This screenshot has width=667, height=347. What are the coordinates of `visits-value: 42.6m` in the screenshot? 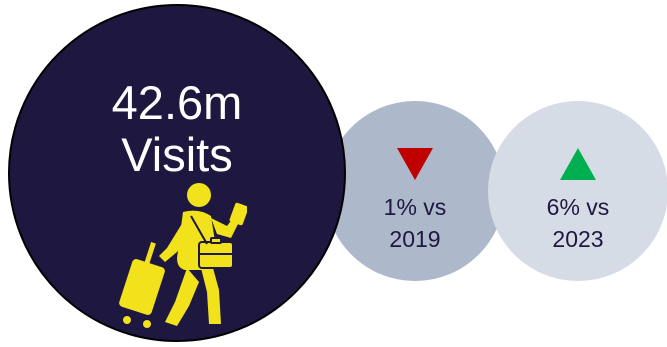 It's located at (177, 102).